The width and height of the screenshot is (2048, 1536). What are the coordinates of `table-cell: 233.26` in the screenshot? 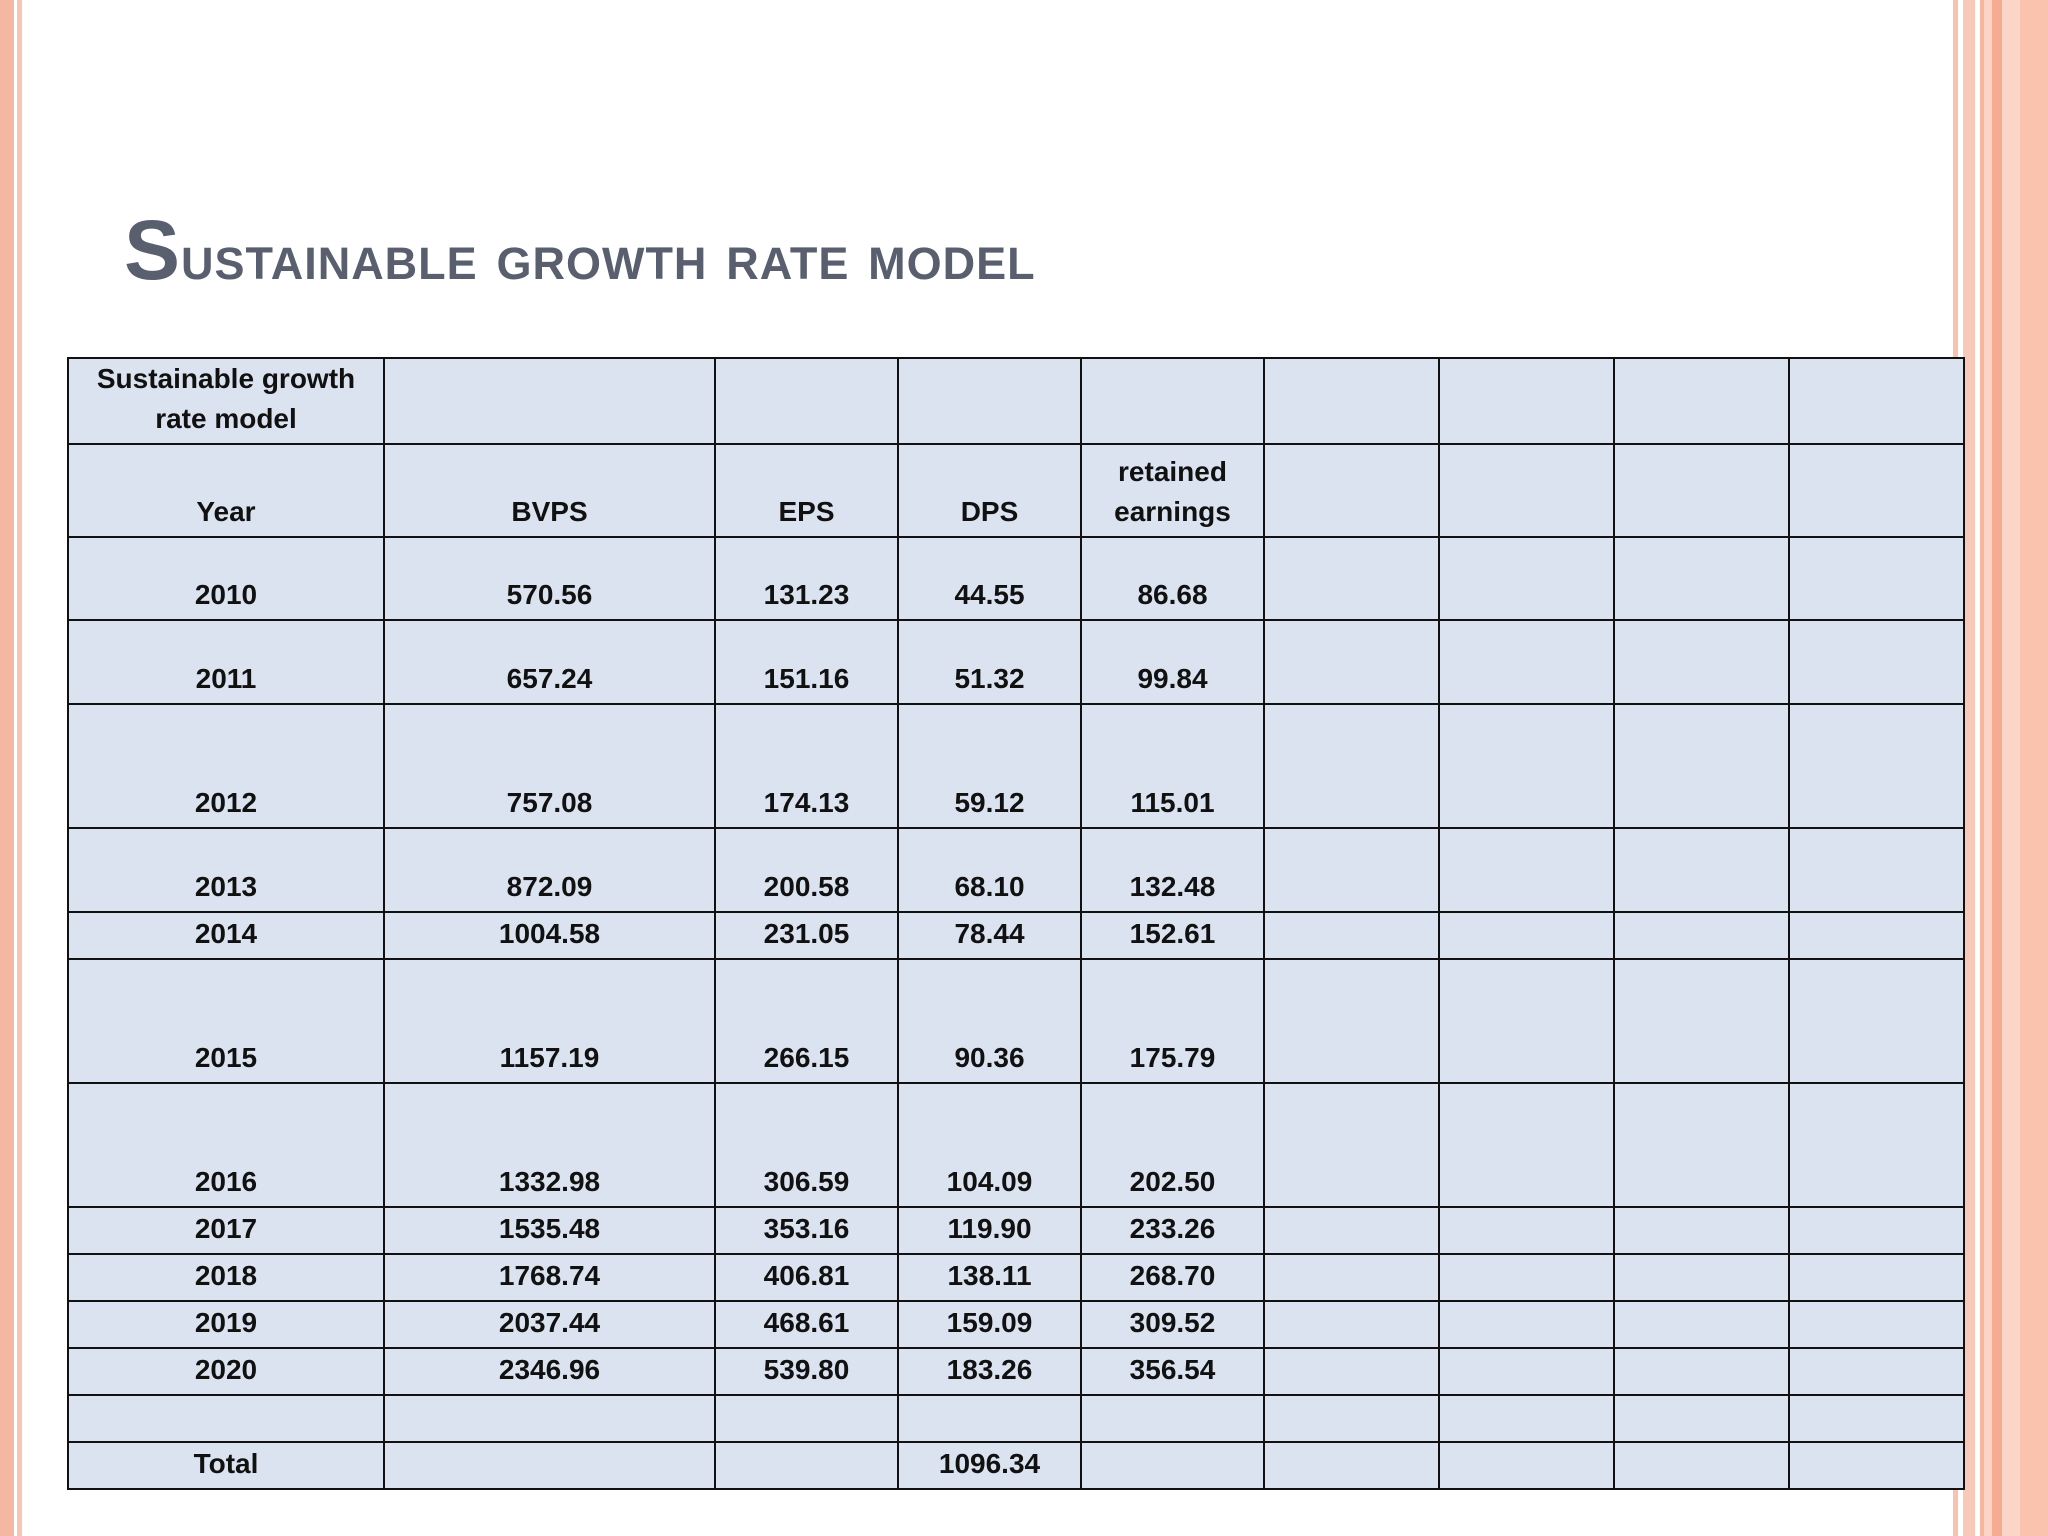 It's located at (1172, 1230).